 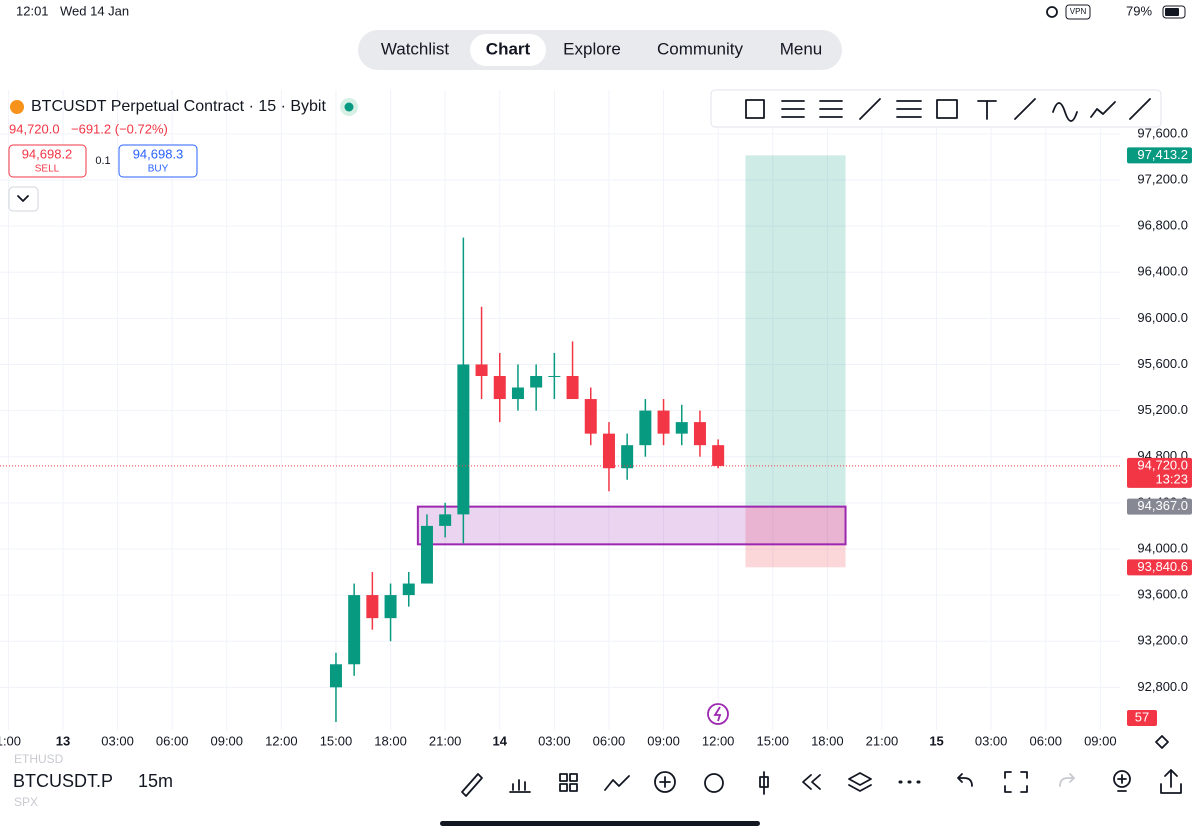 I want to click on tool-share, so click(x=1171, y=781).